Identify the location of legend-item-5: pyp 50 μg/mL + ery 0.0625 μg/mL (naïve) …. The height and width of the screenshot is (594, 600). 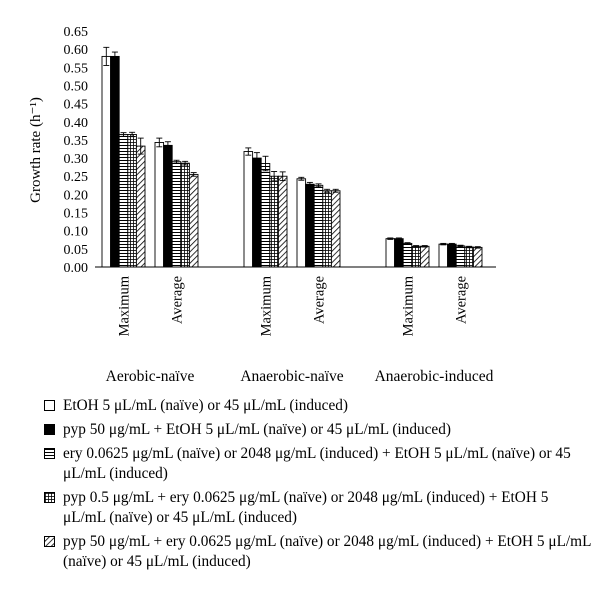
(318, 552).